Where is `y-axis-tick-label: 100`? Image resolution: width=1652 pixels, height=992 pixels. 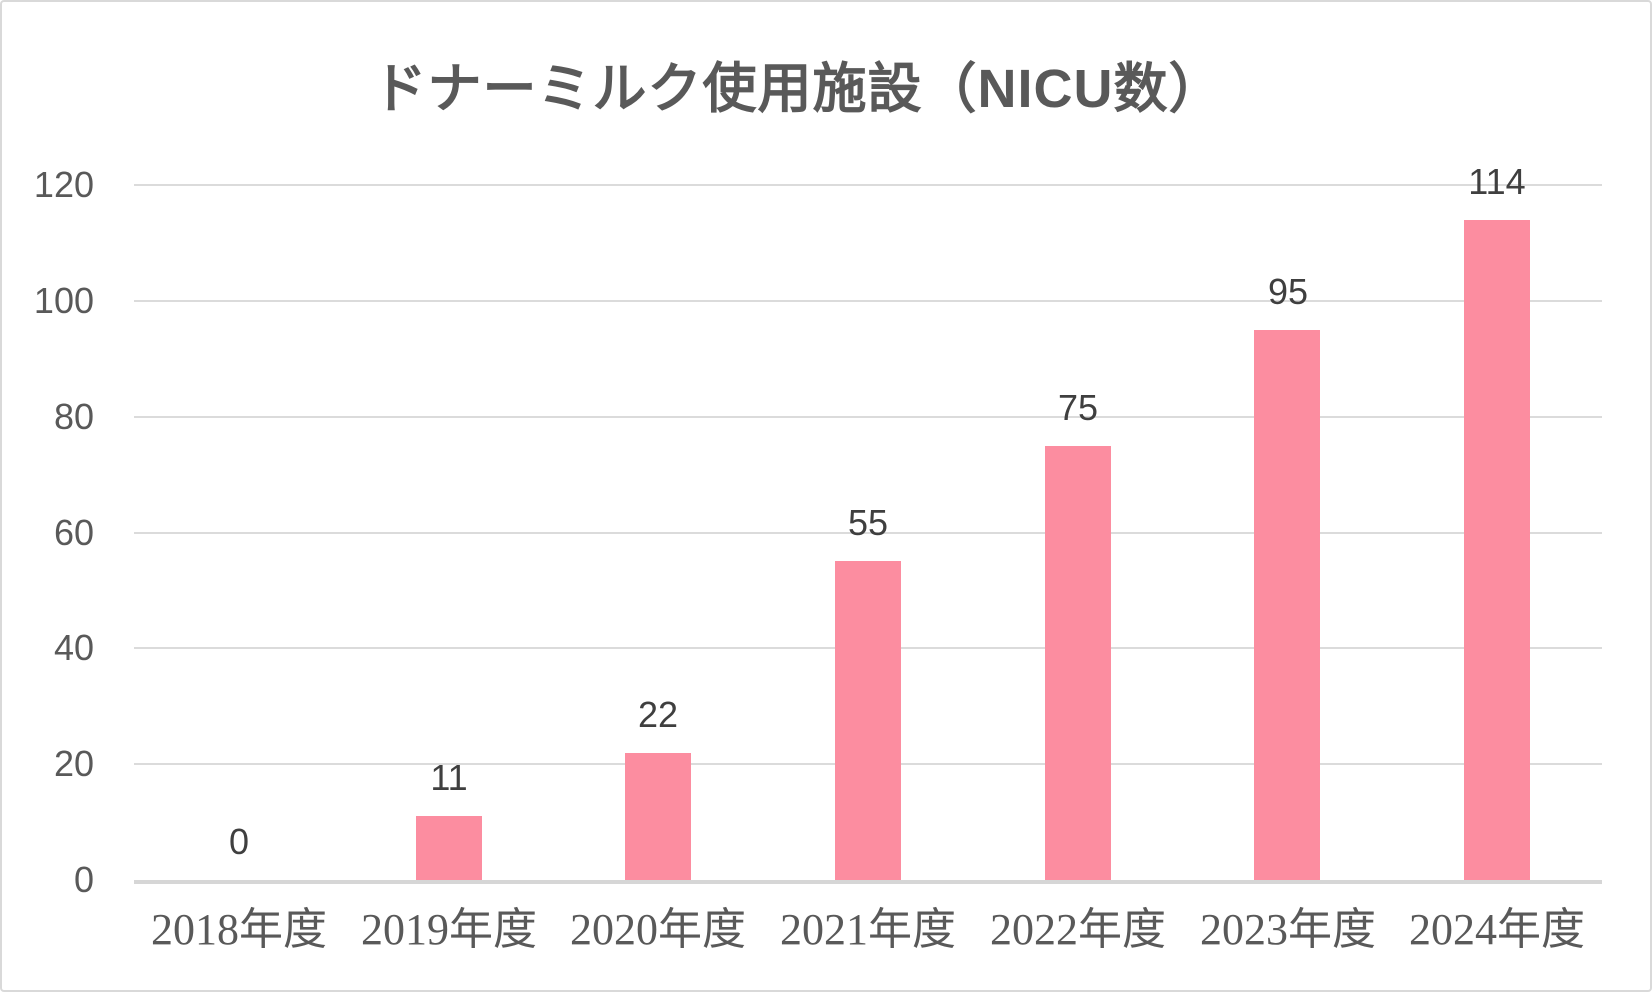
y-axis-tick-label: 100 is located at coordinates (63, 300).